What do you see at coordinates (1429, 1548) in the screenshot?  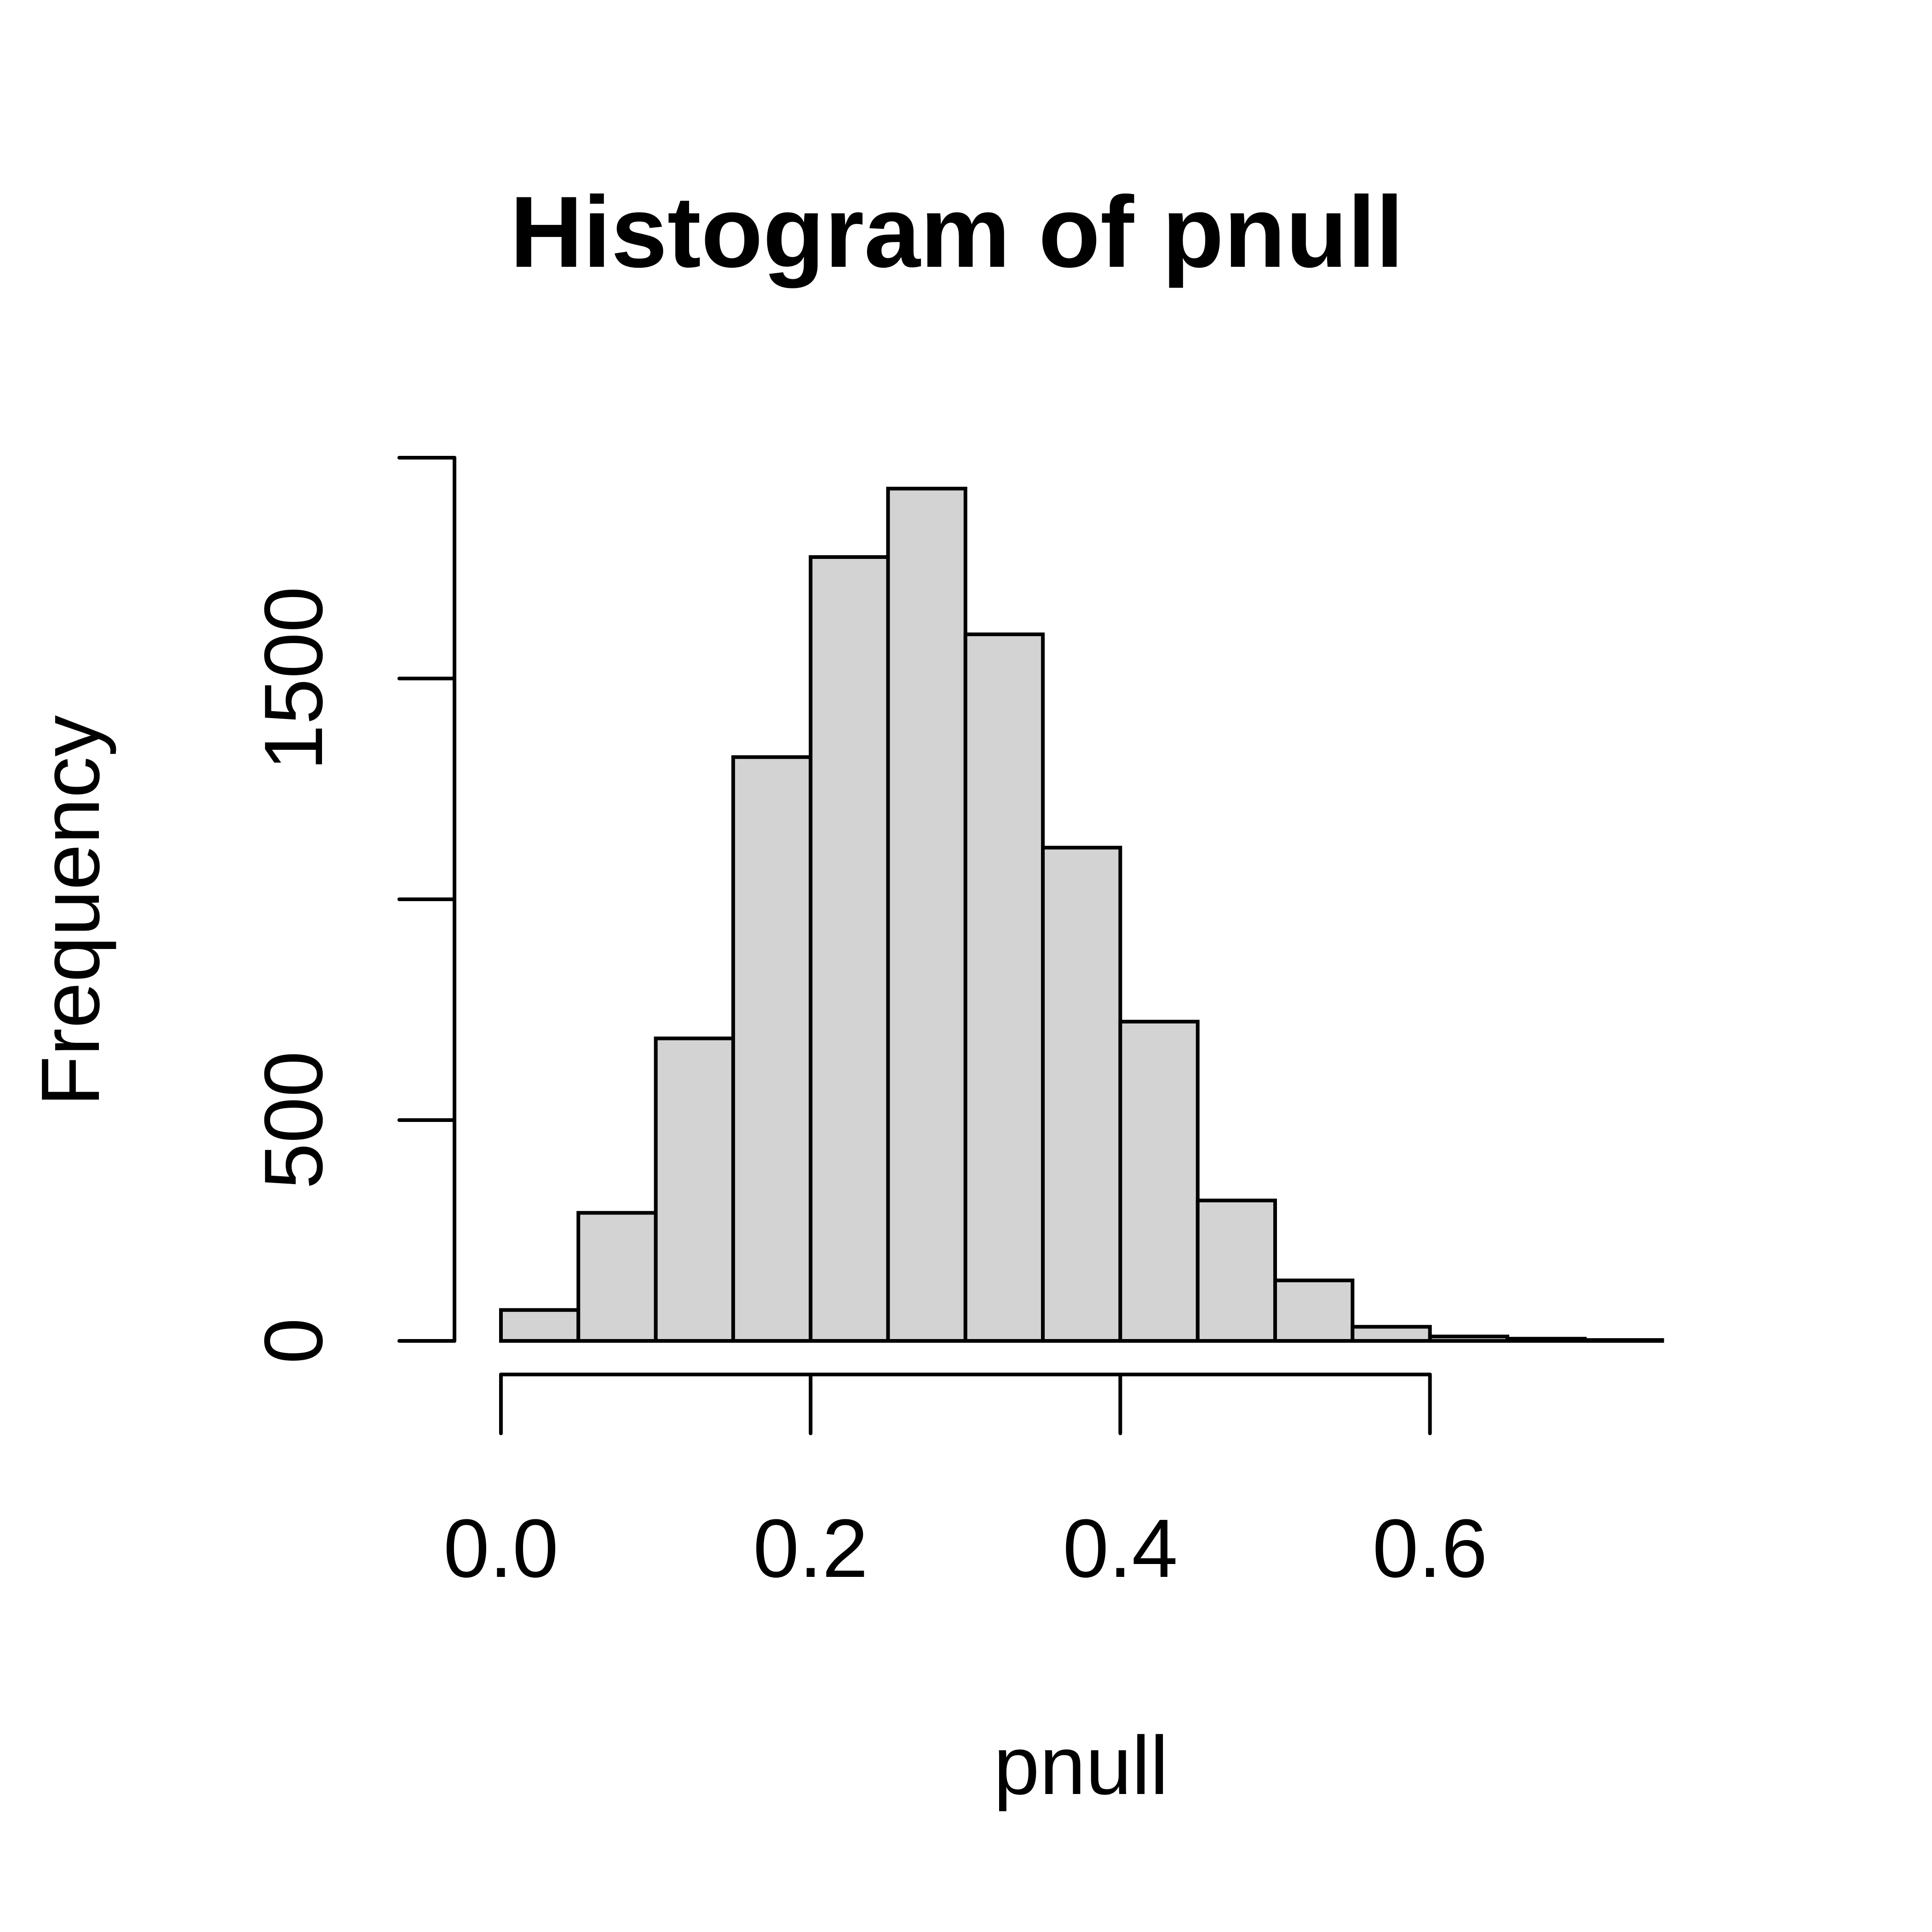 I see `x-tick-label: 0.6` at bounding box center [1429, 1548].